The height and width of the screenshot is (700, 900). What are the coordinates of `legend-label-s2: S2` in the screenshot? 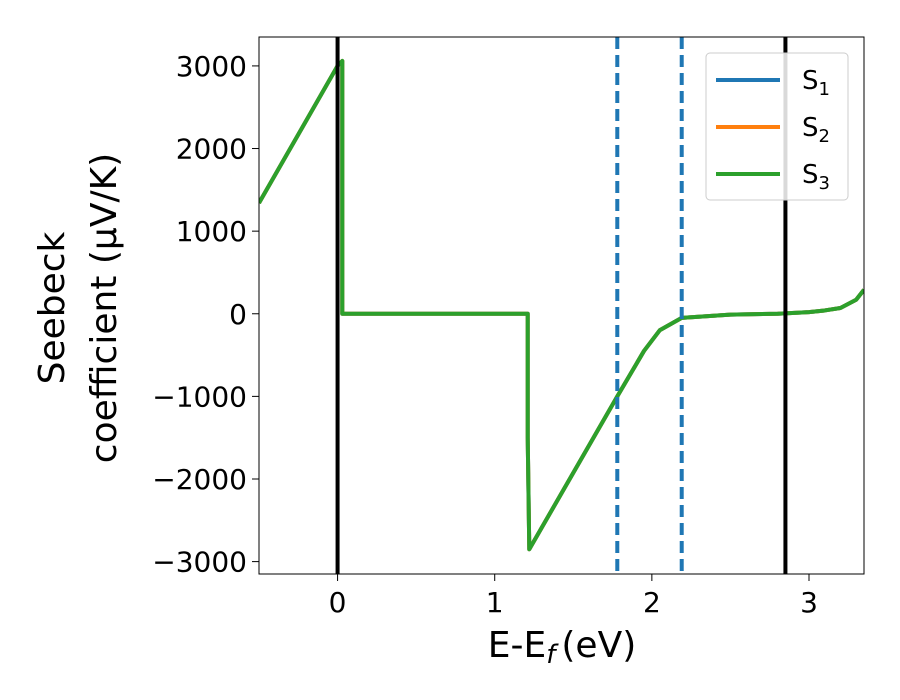 It's located at (816, 130).